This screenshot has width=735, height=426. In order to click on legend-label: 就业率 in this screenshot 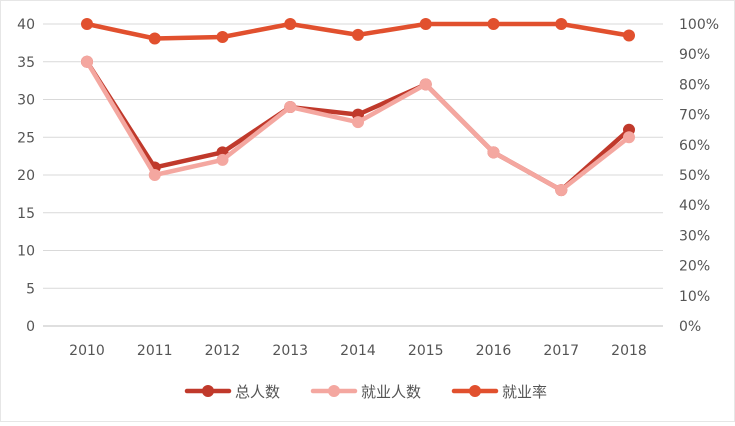, I will do `click(524, 392)`.